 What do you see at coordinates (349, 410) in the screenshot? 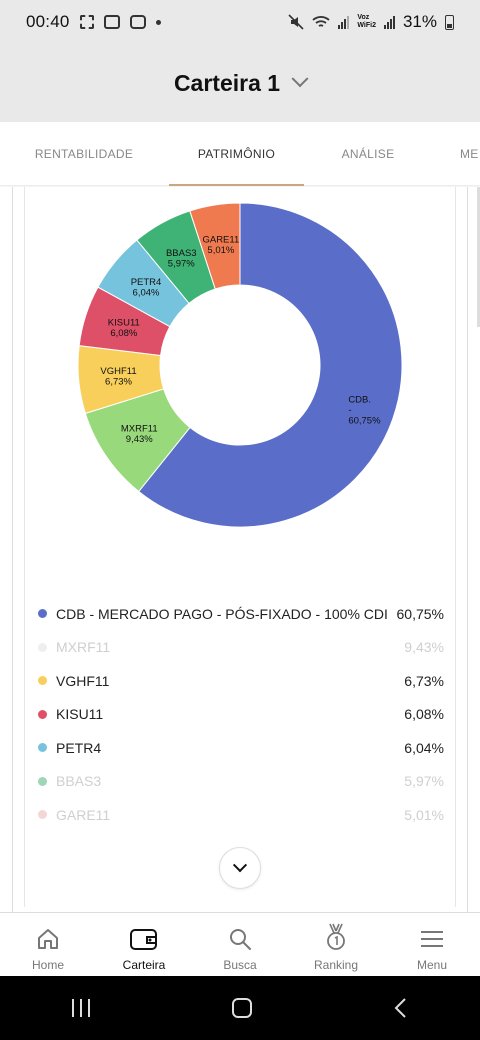
I see `donut-slice-label: -` at bounding box center [349, 410].